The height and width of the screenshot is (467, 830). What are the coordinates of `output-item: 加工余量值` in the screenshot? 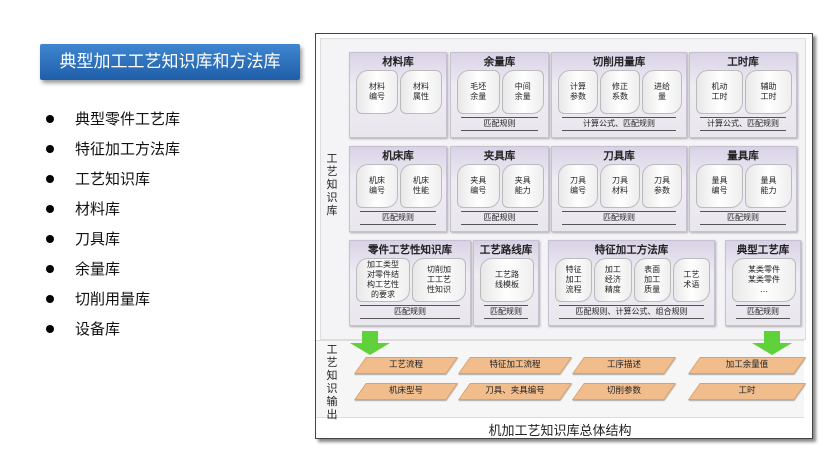 It's located at (747, 365).